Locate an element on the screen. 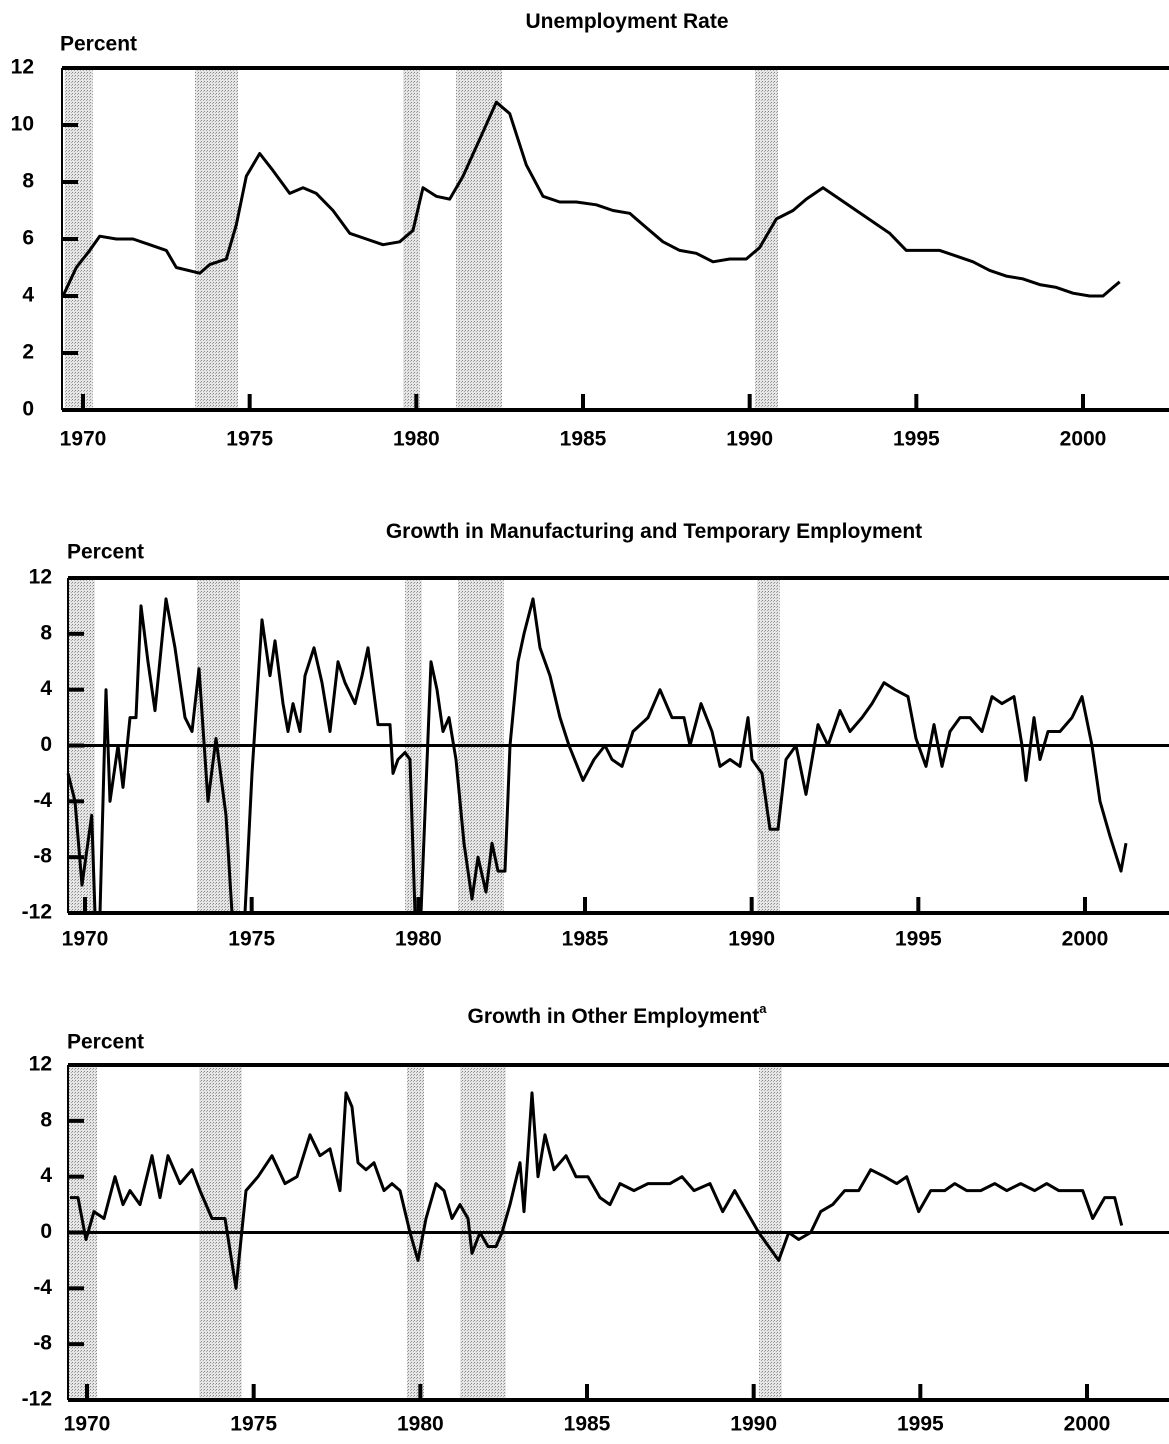  chart-title: Growth in Other Employmenta is located at coordinates (618, 1014).